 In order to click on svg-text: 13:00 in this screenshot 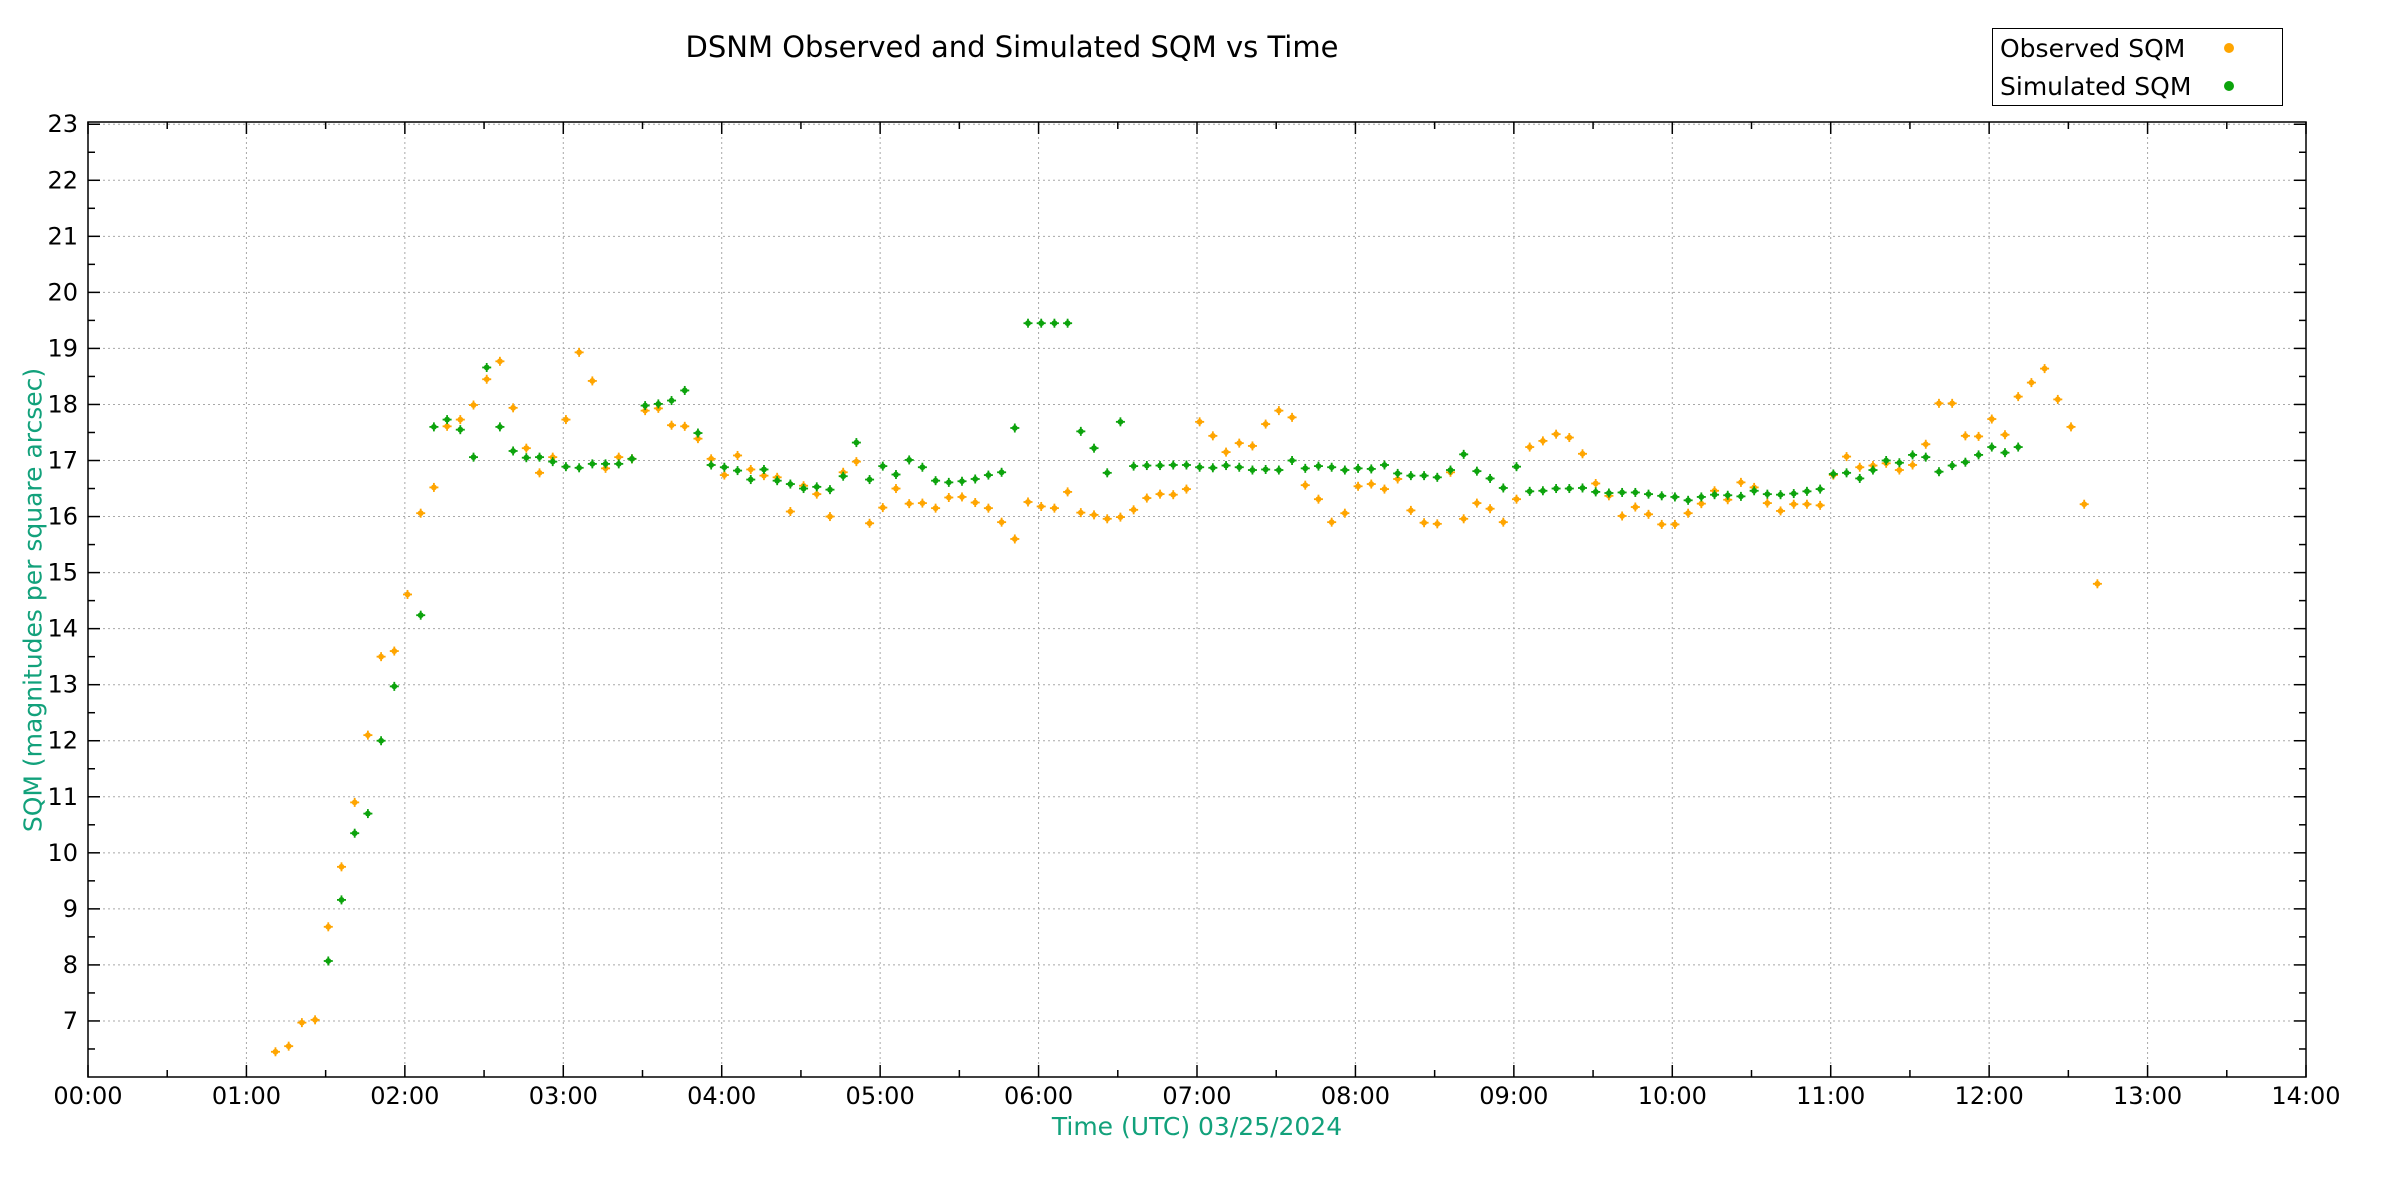, I will do `click(2147, 1096)`.